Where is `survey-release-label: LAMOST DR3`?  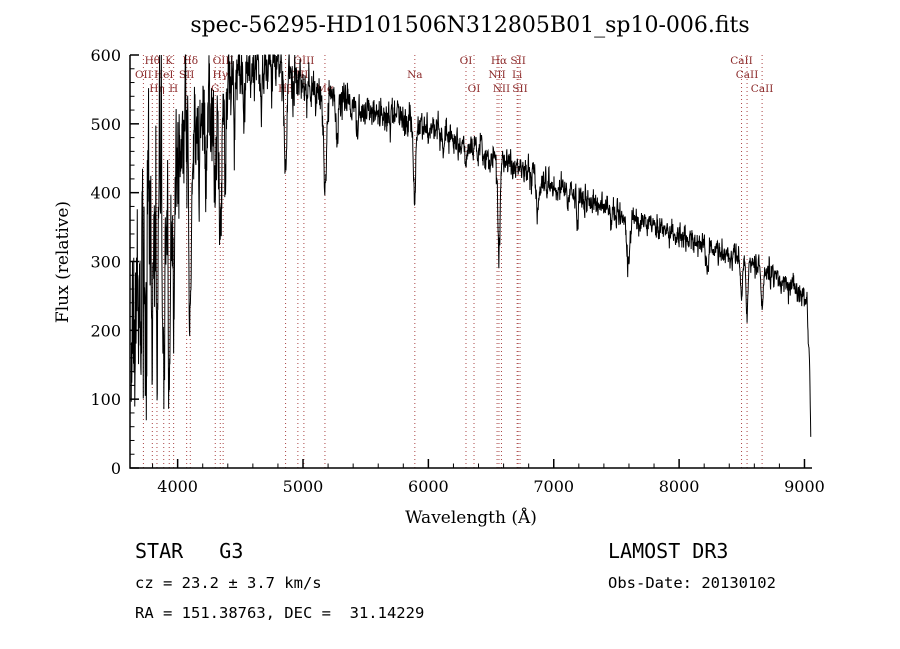 survey-release-label: LAMOST DR3 is located at coordinates (668, 551).